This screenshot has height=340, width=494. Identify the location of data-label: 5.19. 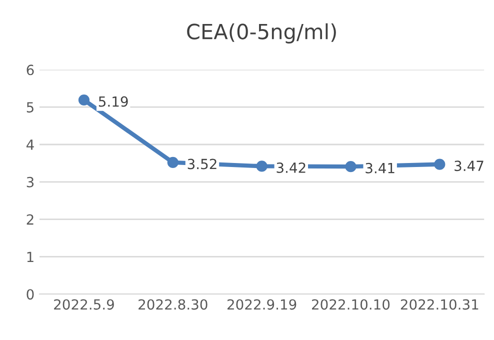
(113, 101).